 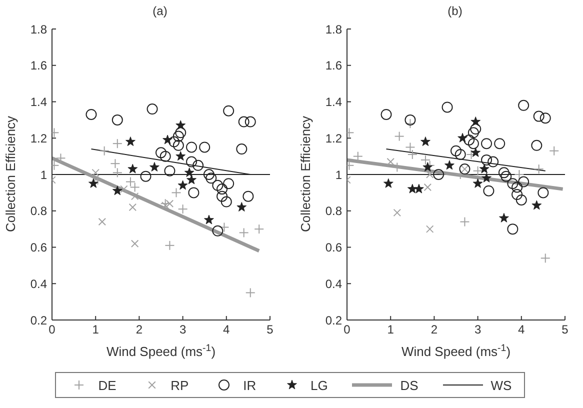 I want to click on legend-label: IR, so click(x=249, y=385).